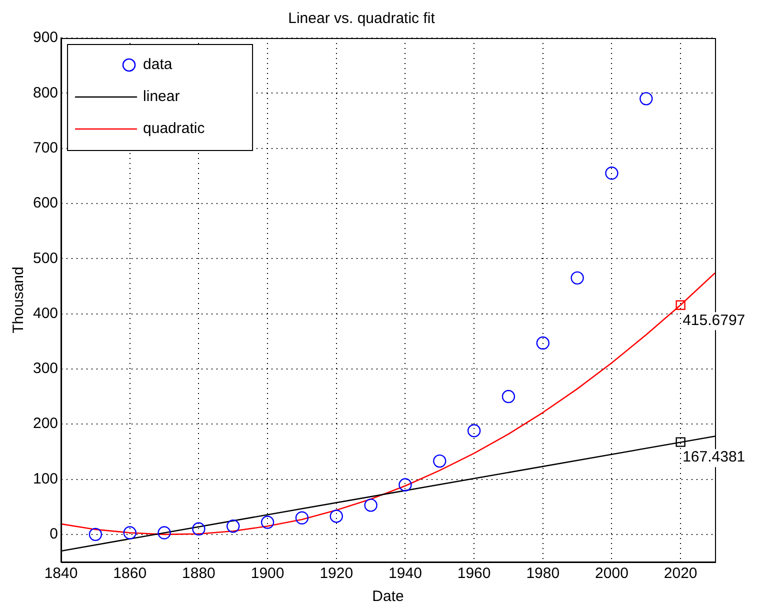 Image resolution: width=770 pixels, height=612 pixels. Describe the element at coordinates (45, 203) in the screenshot. I see `y-tick-label: 600` at that location.